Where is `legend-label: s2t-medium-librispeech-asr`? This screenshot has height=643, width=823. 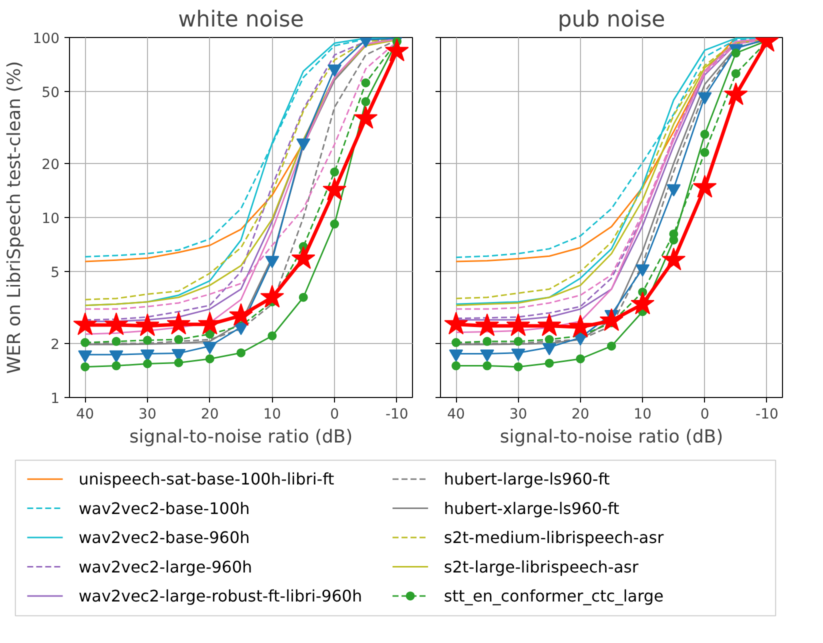 legend-label: s2t-medium-librispeech-asr is located at coordinates (554, 538).